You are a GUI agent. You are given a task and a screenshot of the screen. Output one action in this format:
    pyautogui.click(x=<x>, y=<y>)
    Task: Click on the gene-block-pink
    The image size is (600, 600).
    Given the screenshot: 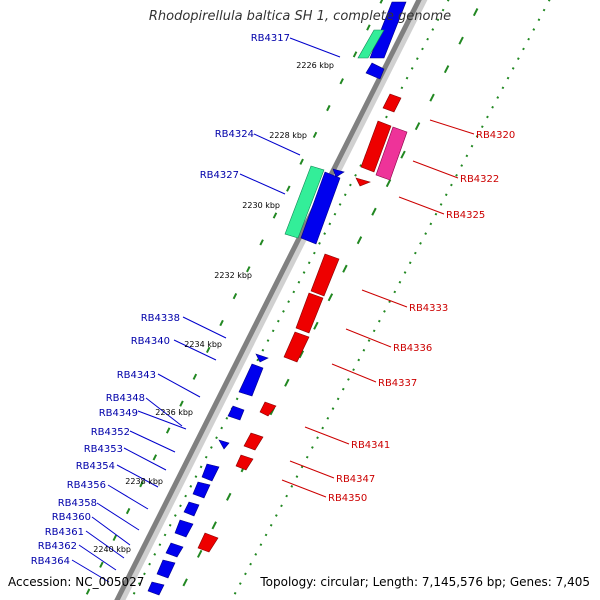 What is the action you would take?
    pyautogui.click(x=391, y=153)
    